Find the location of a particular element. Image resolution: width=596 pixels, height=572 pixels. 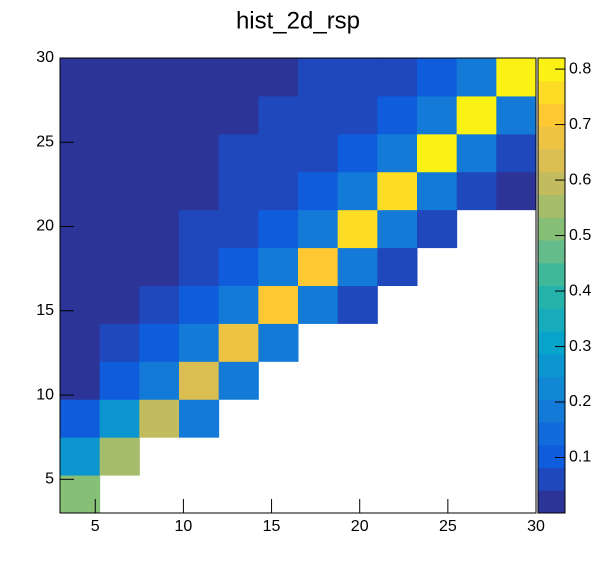

x-tick-label: 5 is located at coordinates (95, 526).